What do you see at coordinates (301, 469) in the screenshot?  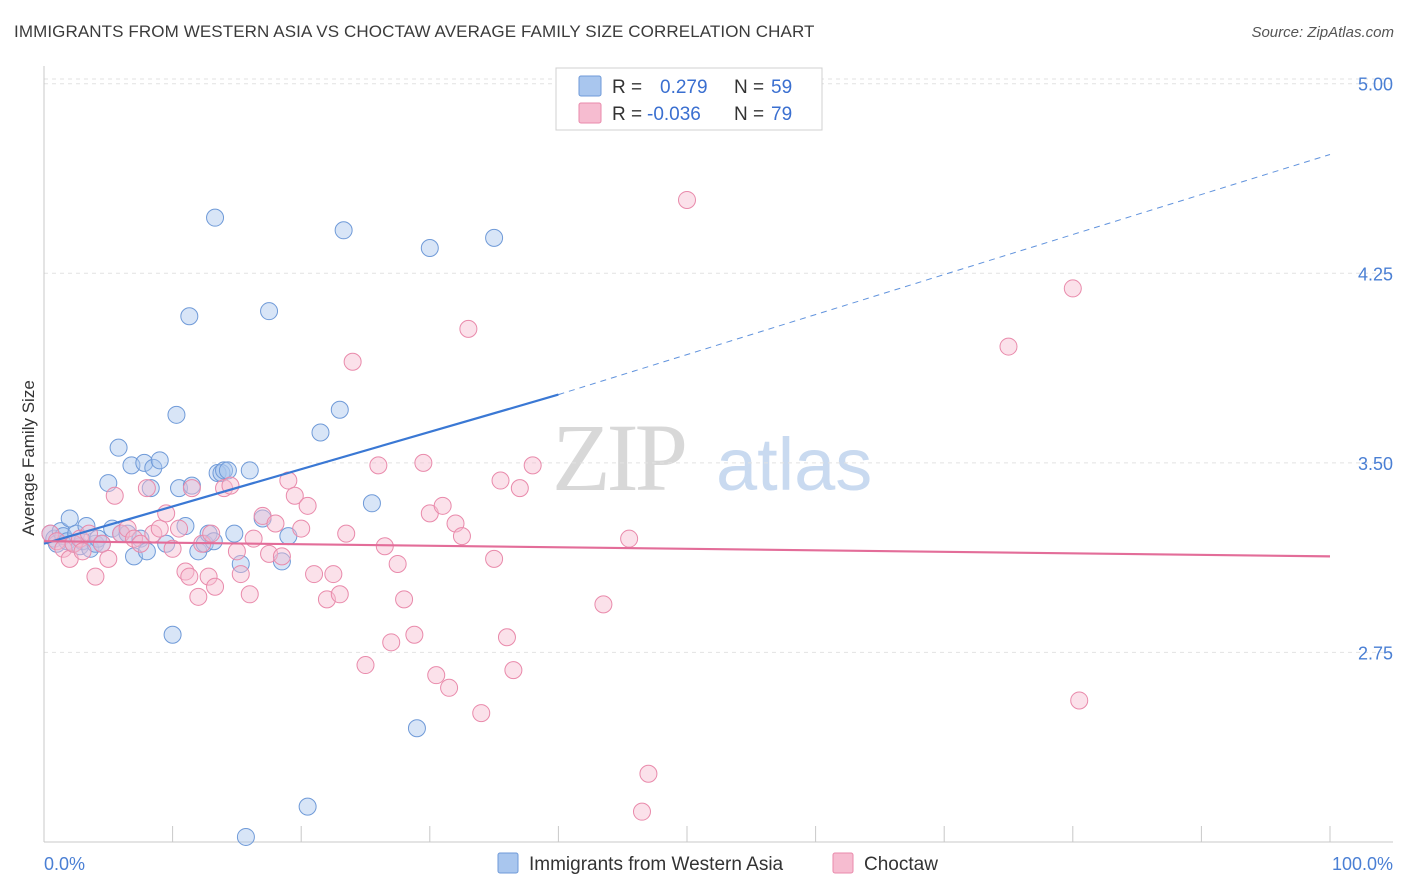 I see `trend-line-western-asia` at bounding box center [301, 469].